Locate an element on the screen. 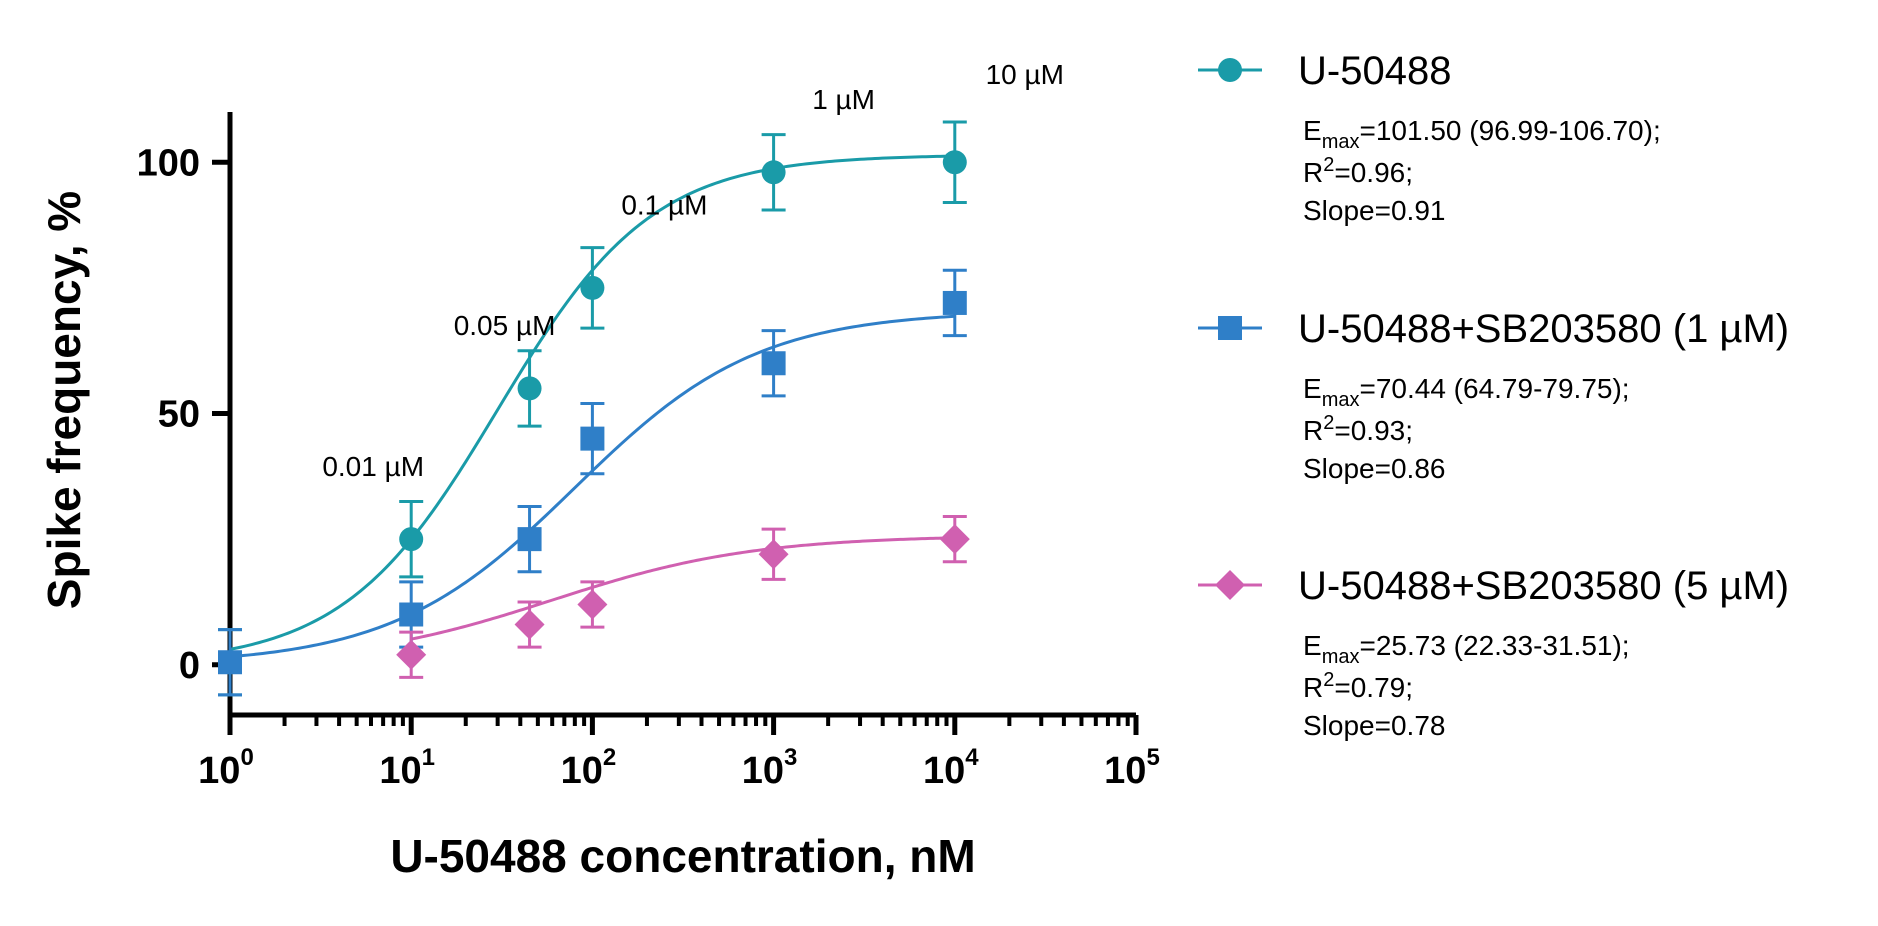  fit-curve is located at coordinates (682, 588).